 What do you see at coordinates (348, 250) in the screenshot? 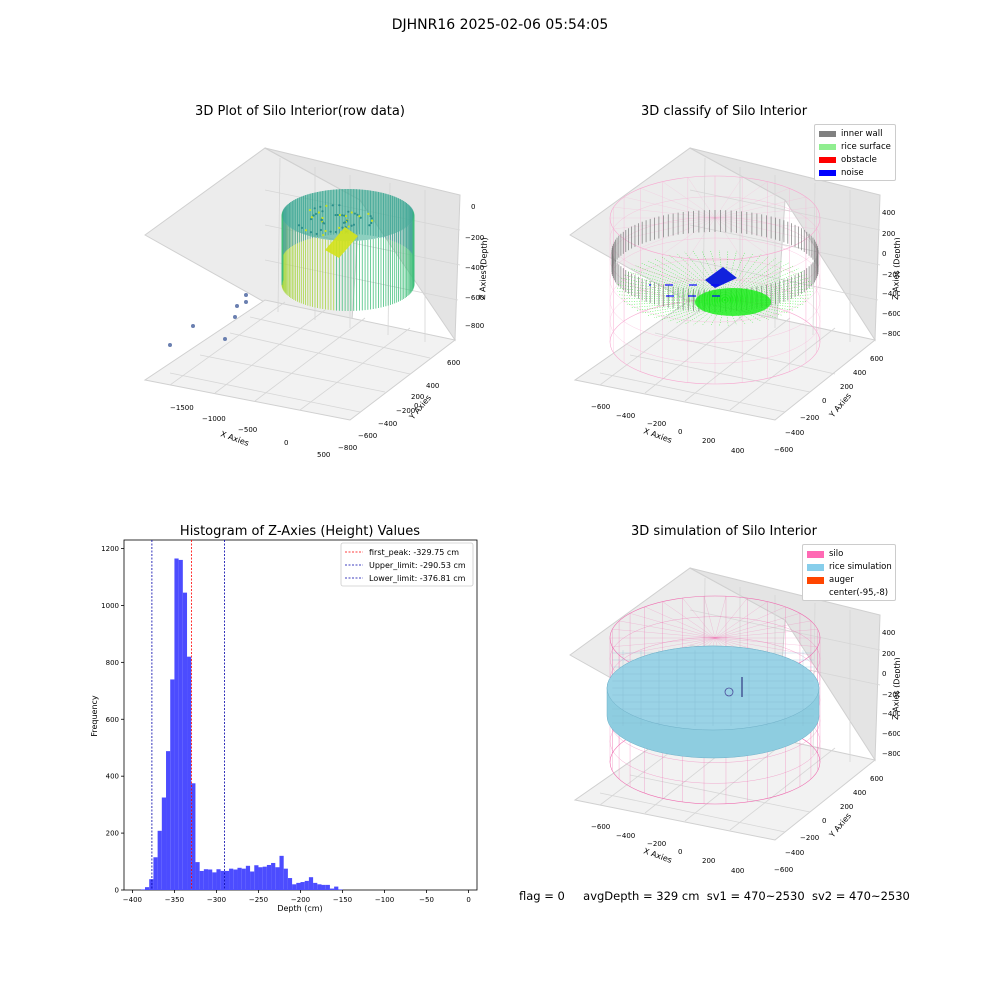
I see `panel1-points` at bounding box center [348, 250].